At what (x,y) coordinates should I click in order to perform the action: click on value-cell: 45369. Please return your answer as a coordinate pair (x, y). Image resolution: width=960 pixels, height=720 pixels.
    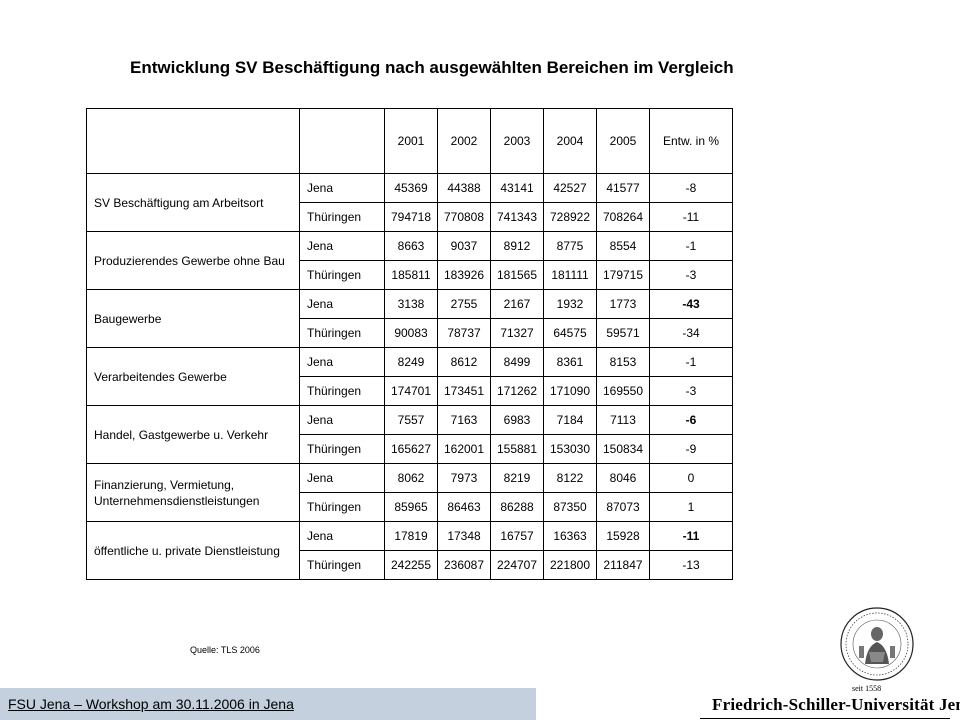
    Looking at the image, I should click on (411, 188).